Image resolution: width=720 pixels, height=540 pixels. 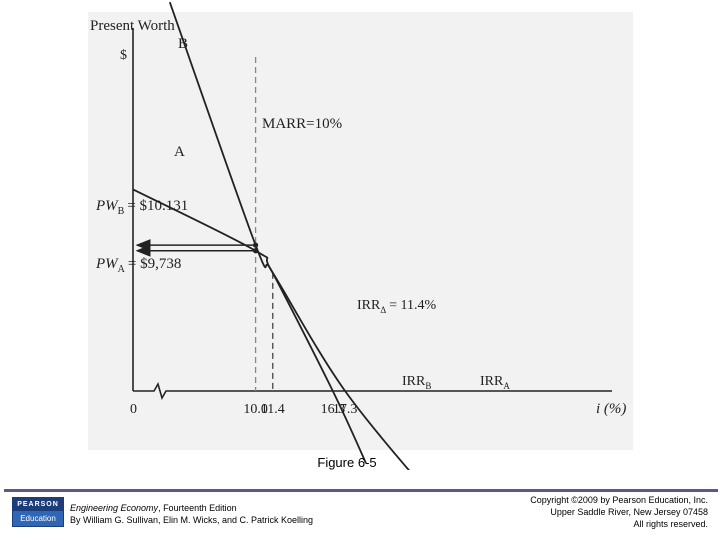 I want to click on x-tick-label: 10.0, so click(x=255, y=409).